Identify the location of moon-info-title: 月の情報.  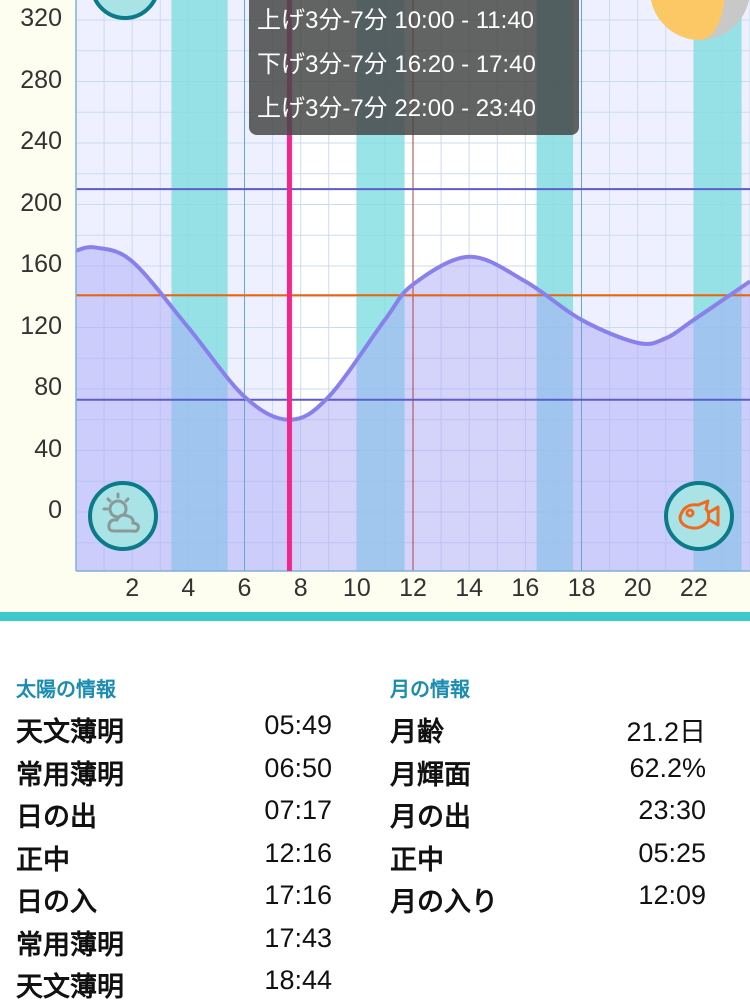
(430, 690).